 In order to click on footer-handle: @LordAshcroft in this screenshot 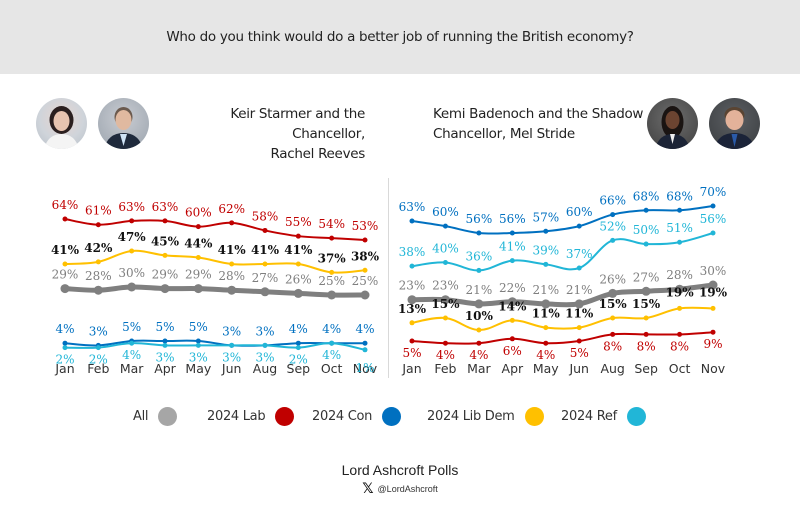, I will do `click(407, 489)`.